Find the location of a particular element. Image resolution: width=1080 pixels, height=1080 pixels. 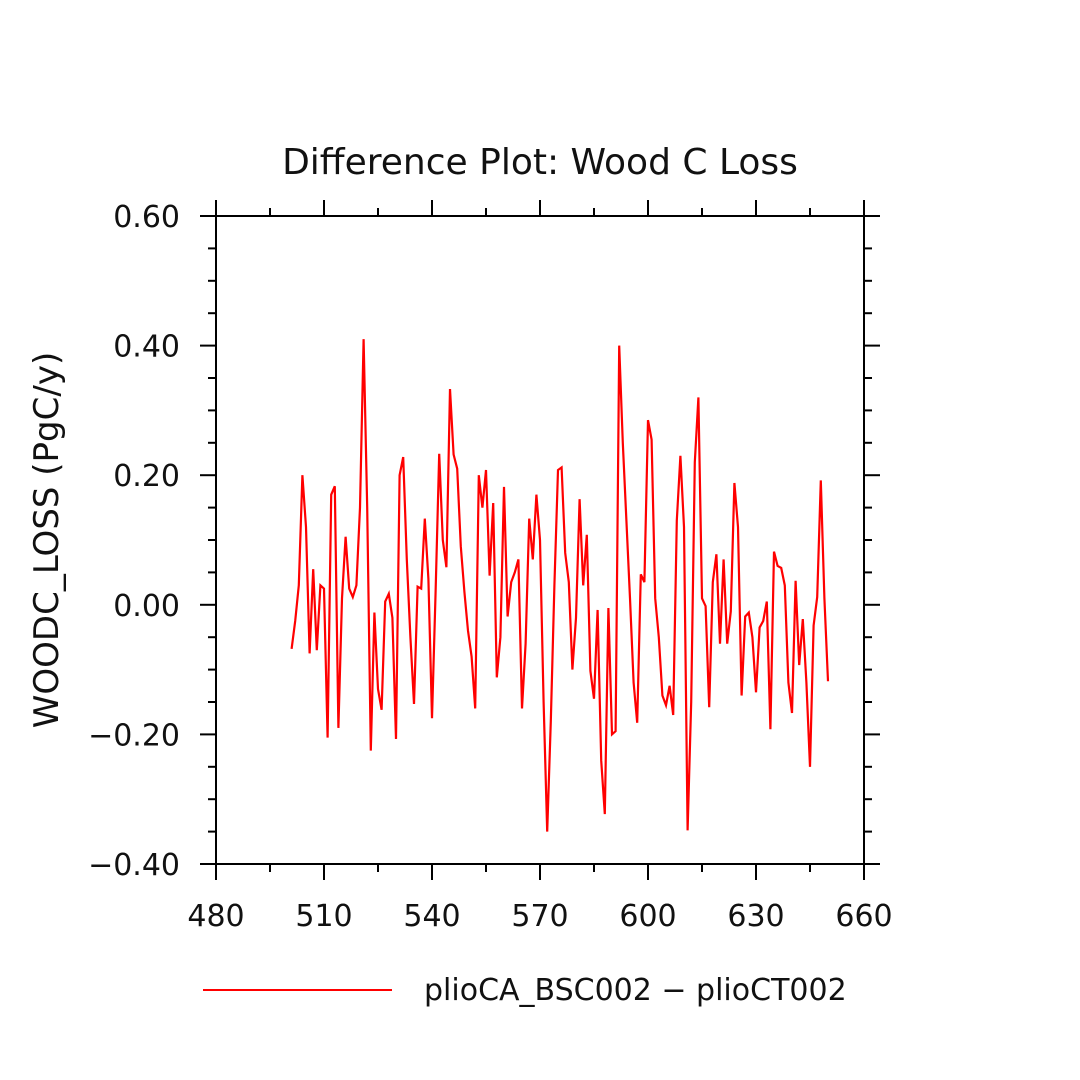

y-axis-label: WOODC_LOSS (PgC/y) is located at coordinates (47, 540).